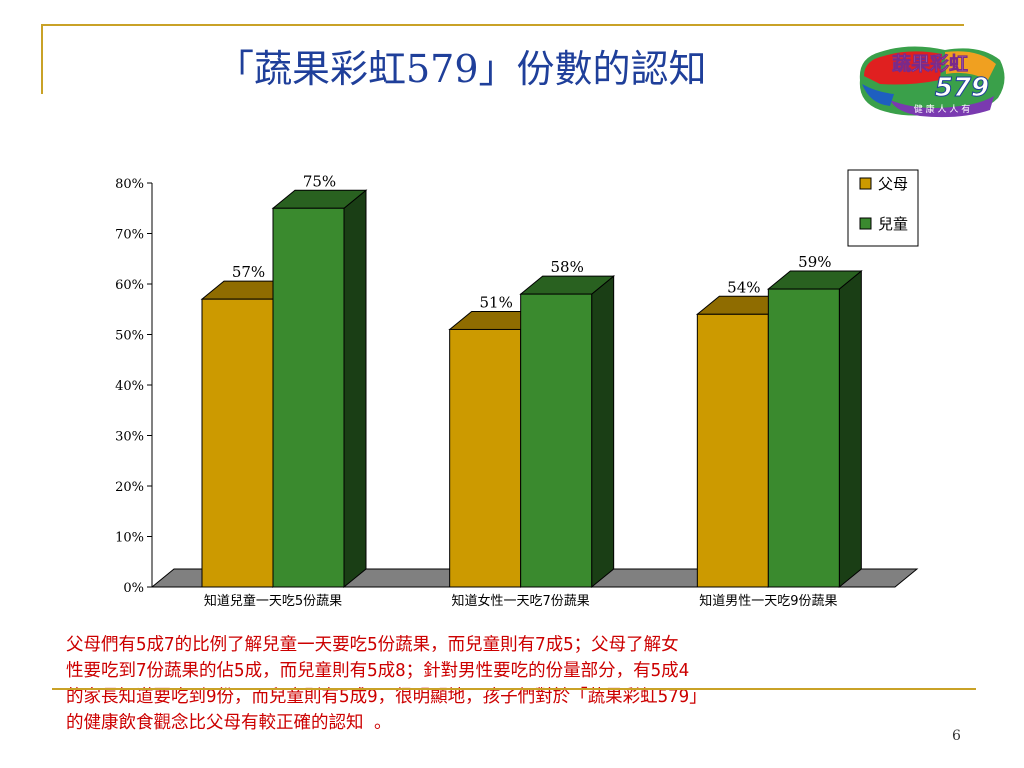 This screenshot has width=1024, height=768. I want to click on svg-text: 蔬果彩虹, so click(930, 63).